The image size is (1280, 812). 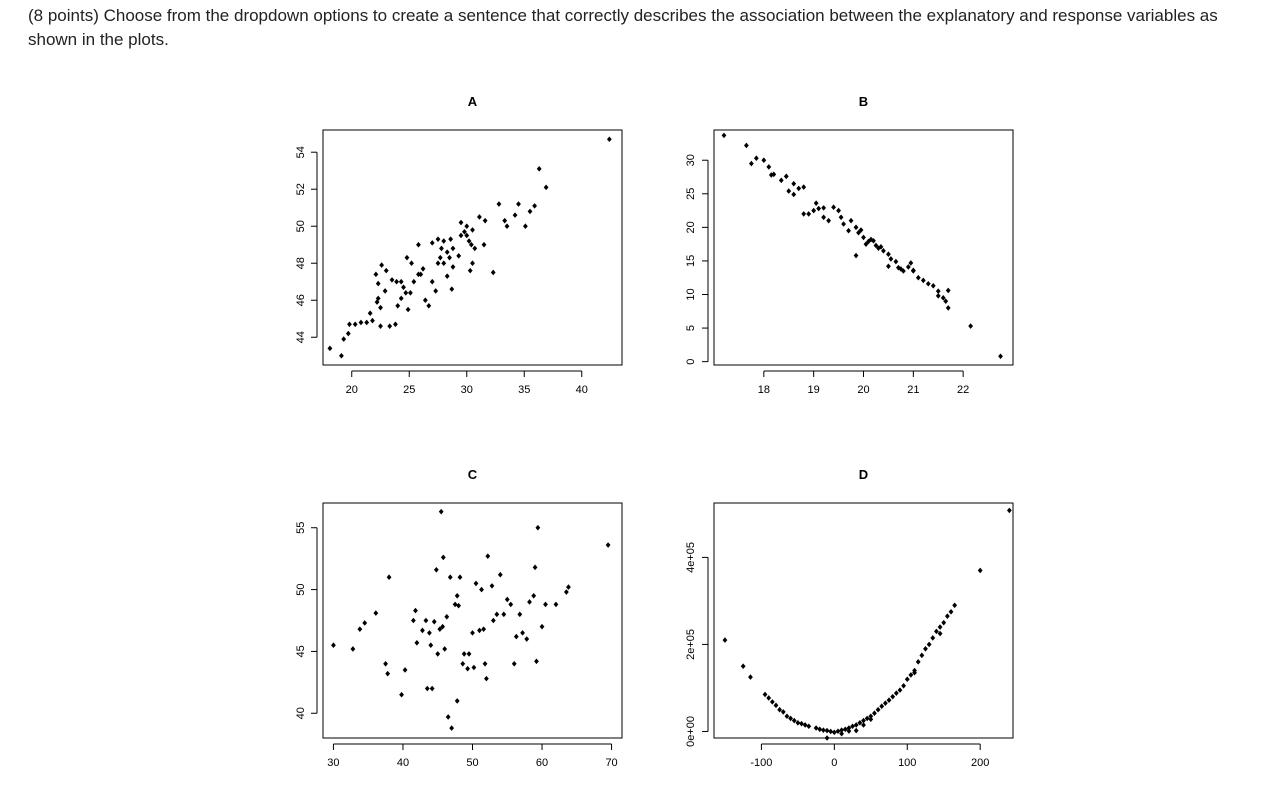 I want to click on x-tick-label: 30, so click(x=467, y=390).